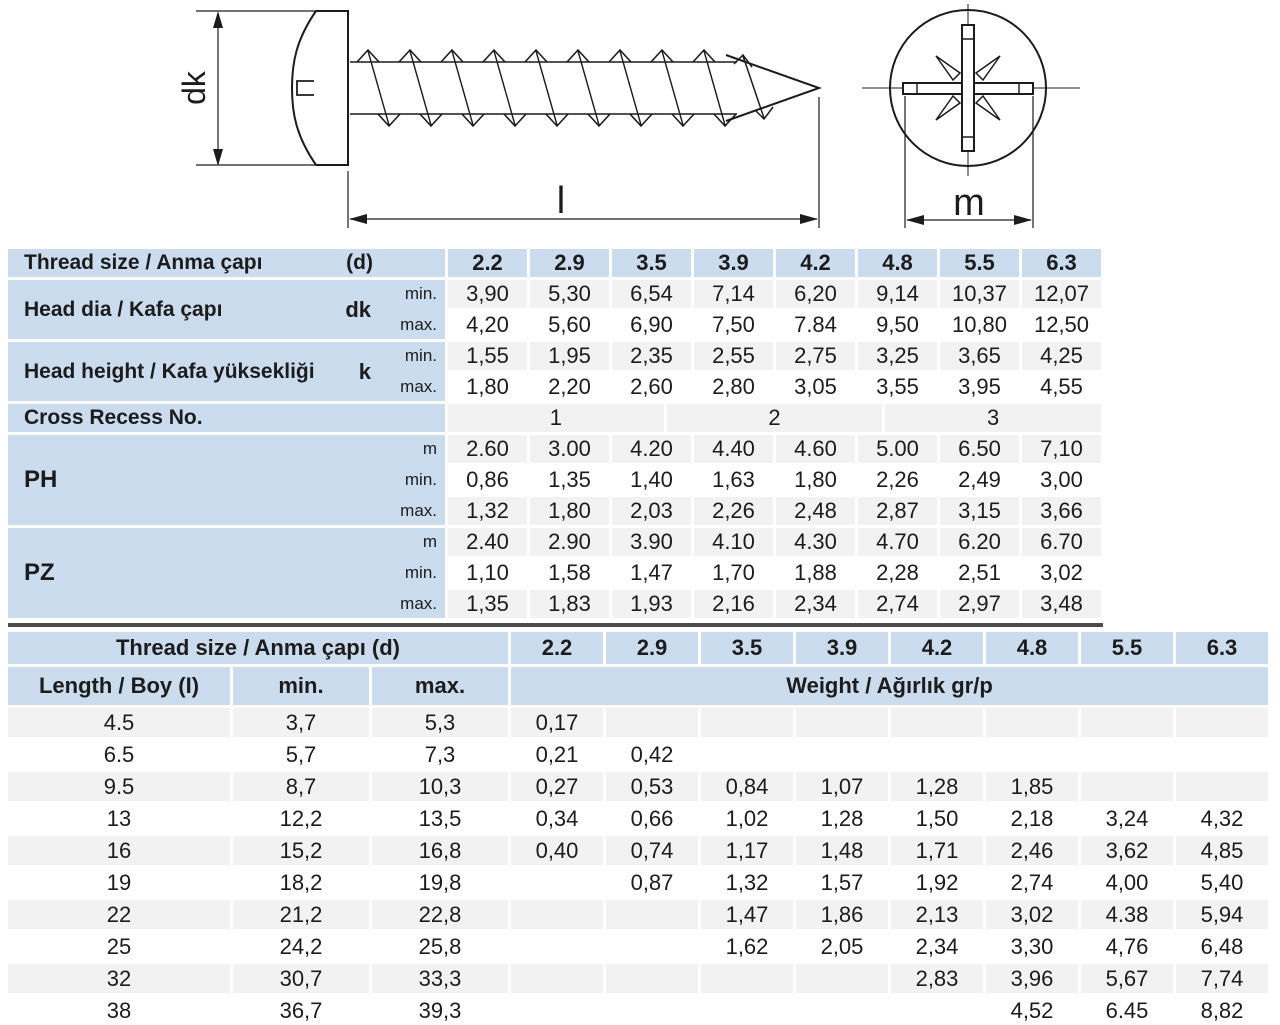 Image resolution: width=1280 pixels, height=1025 pixels. I want to click on value-cell: 2,80, so click(733, 387).